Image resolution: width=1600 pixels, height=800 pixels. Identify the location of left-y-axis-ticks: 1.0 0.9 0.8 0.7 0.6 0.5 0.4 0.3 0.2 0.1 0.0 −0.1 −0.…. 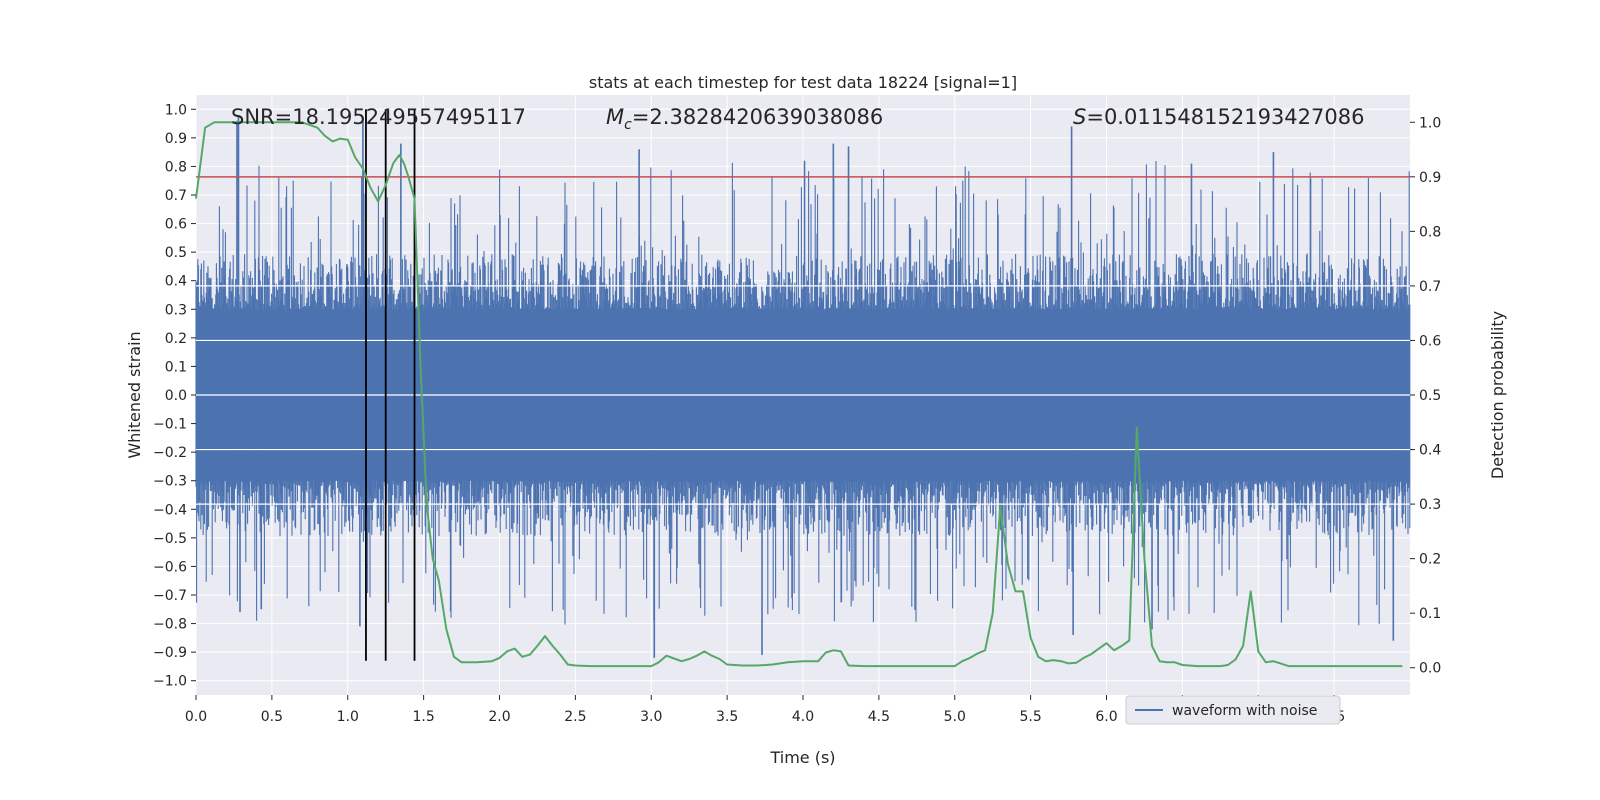
(174, 396).